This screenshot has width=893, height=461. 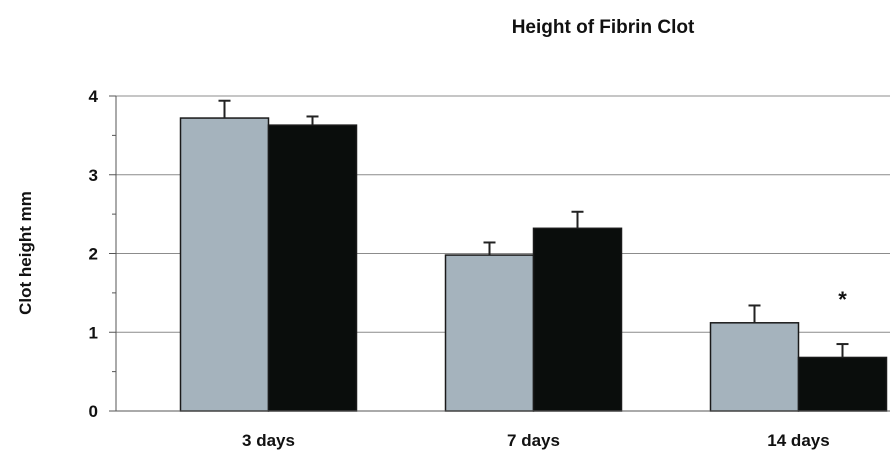 What do you see at coordinates (93, 175) in the screenshot?
I see `y-tick-label: 3` at bounding box center [93, 175].